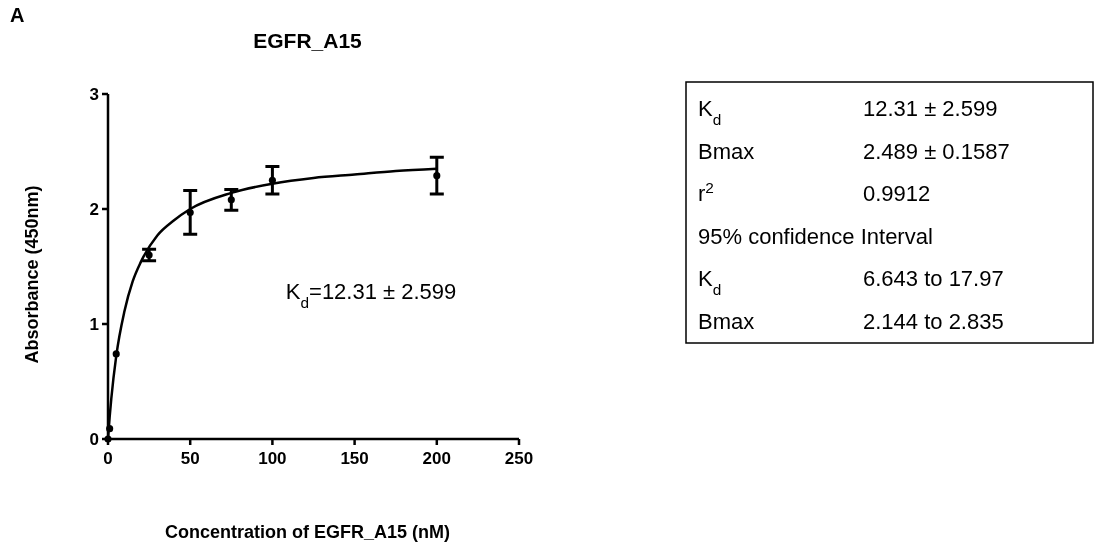  What do you see at coordinates (17, 15) in the screenshot?
I see `text: A` at bounding box center [17, 15].